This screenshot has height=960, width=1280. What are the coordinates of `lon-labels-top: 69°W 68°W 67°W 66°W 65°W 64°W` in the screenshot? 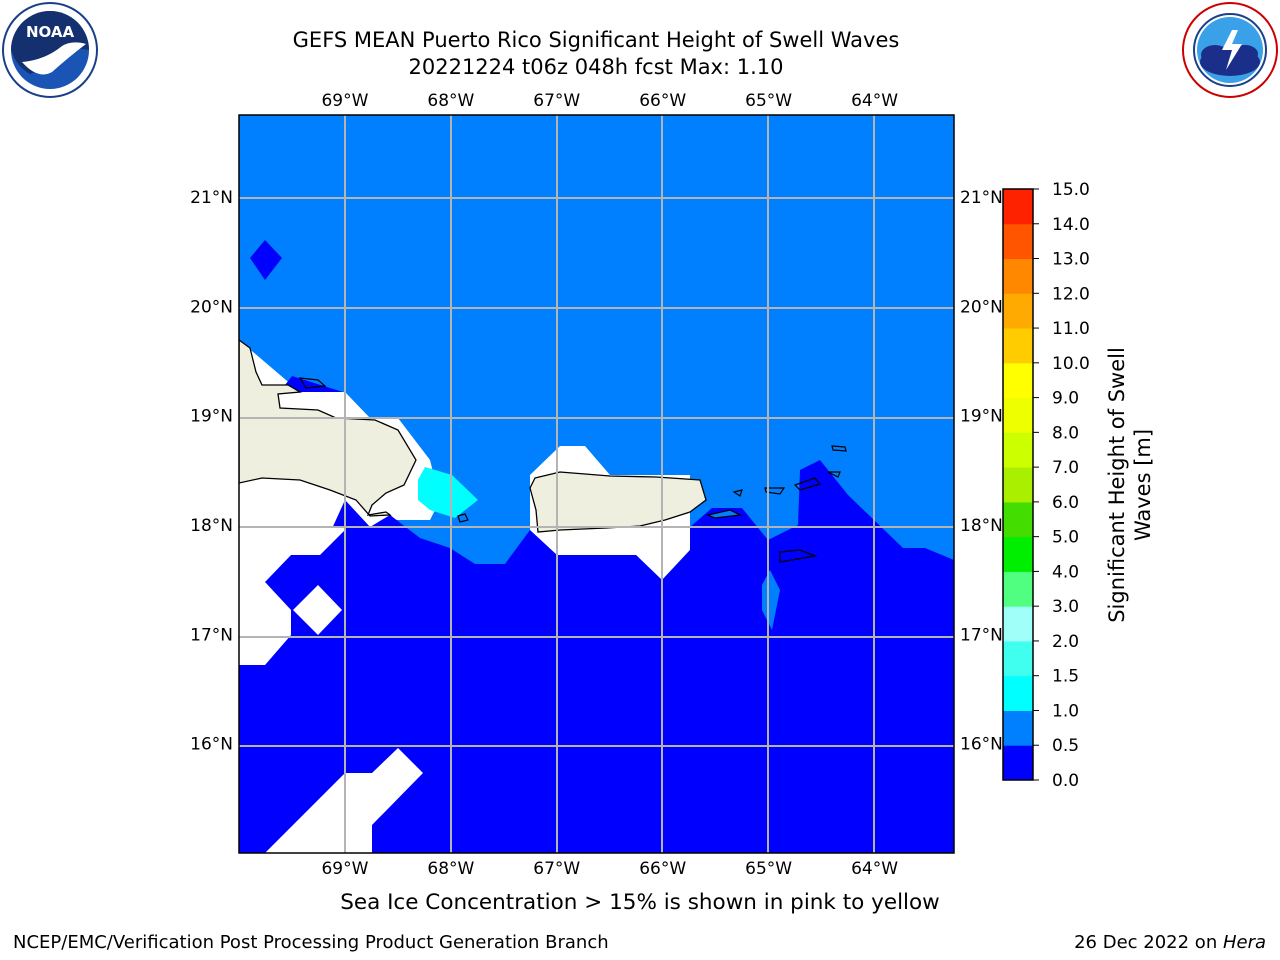 It's located at (609, 101).